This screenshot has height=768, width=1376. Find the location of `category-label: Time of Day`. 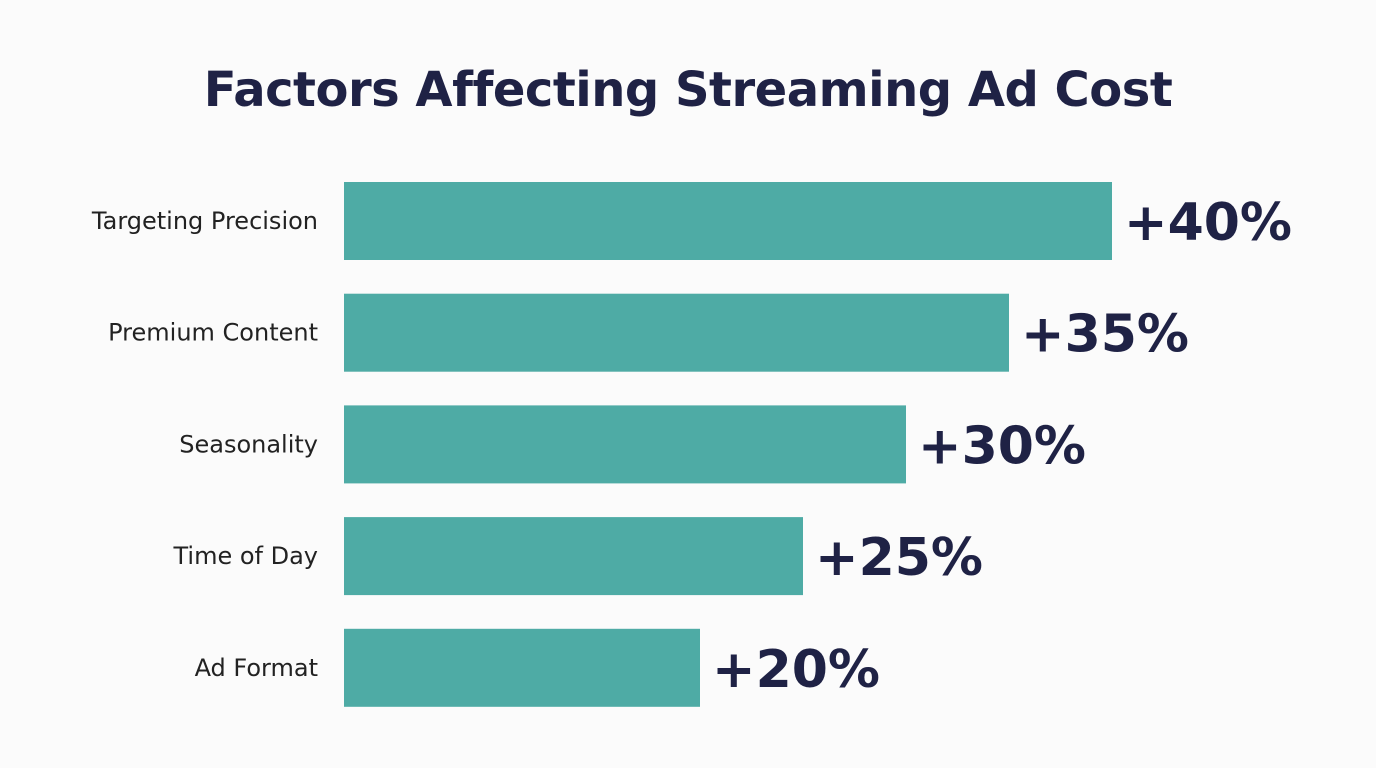

category-label: Time of Day is located at coordinates (245, 556).